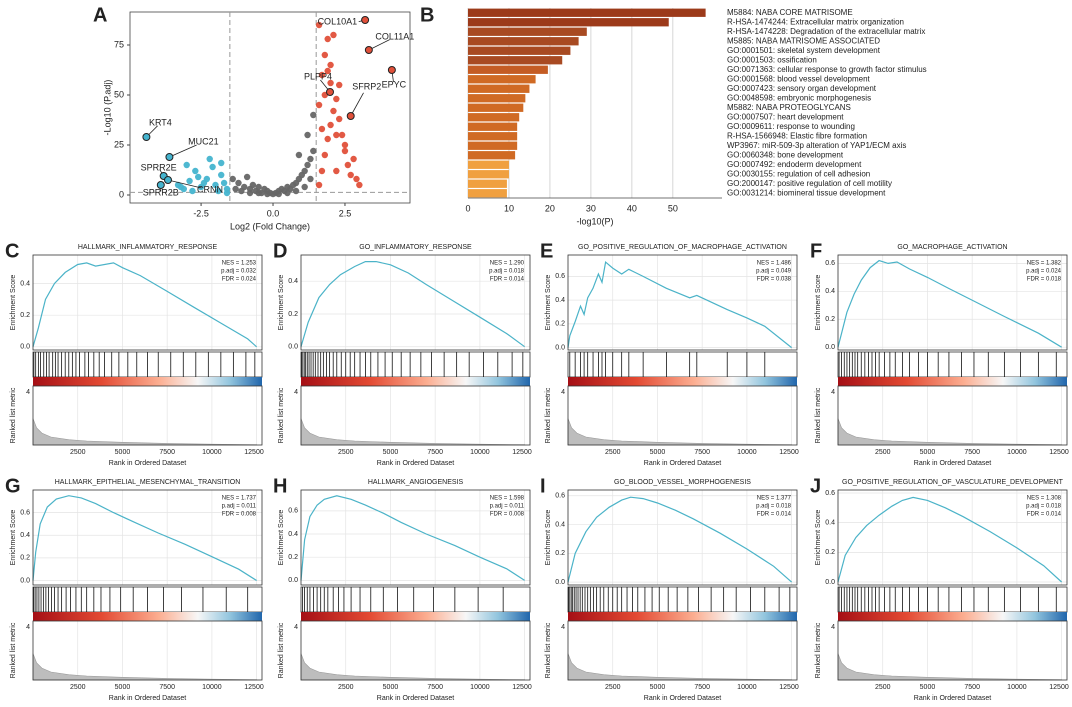 The width and height of the screenshot is (1072, 707). What do you see at coordinates (798, 173) in the screenshot?
I see `category-label: GO:0030155: regulation of cell adhesion` at bounding box center [798, 173].